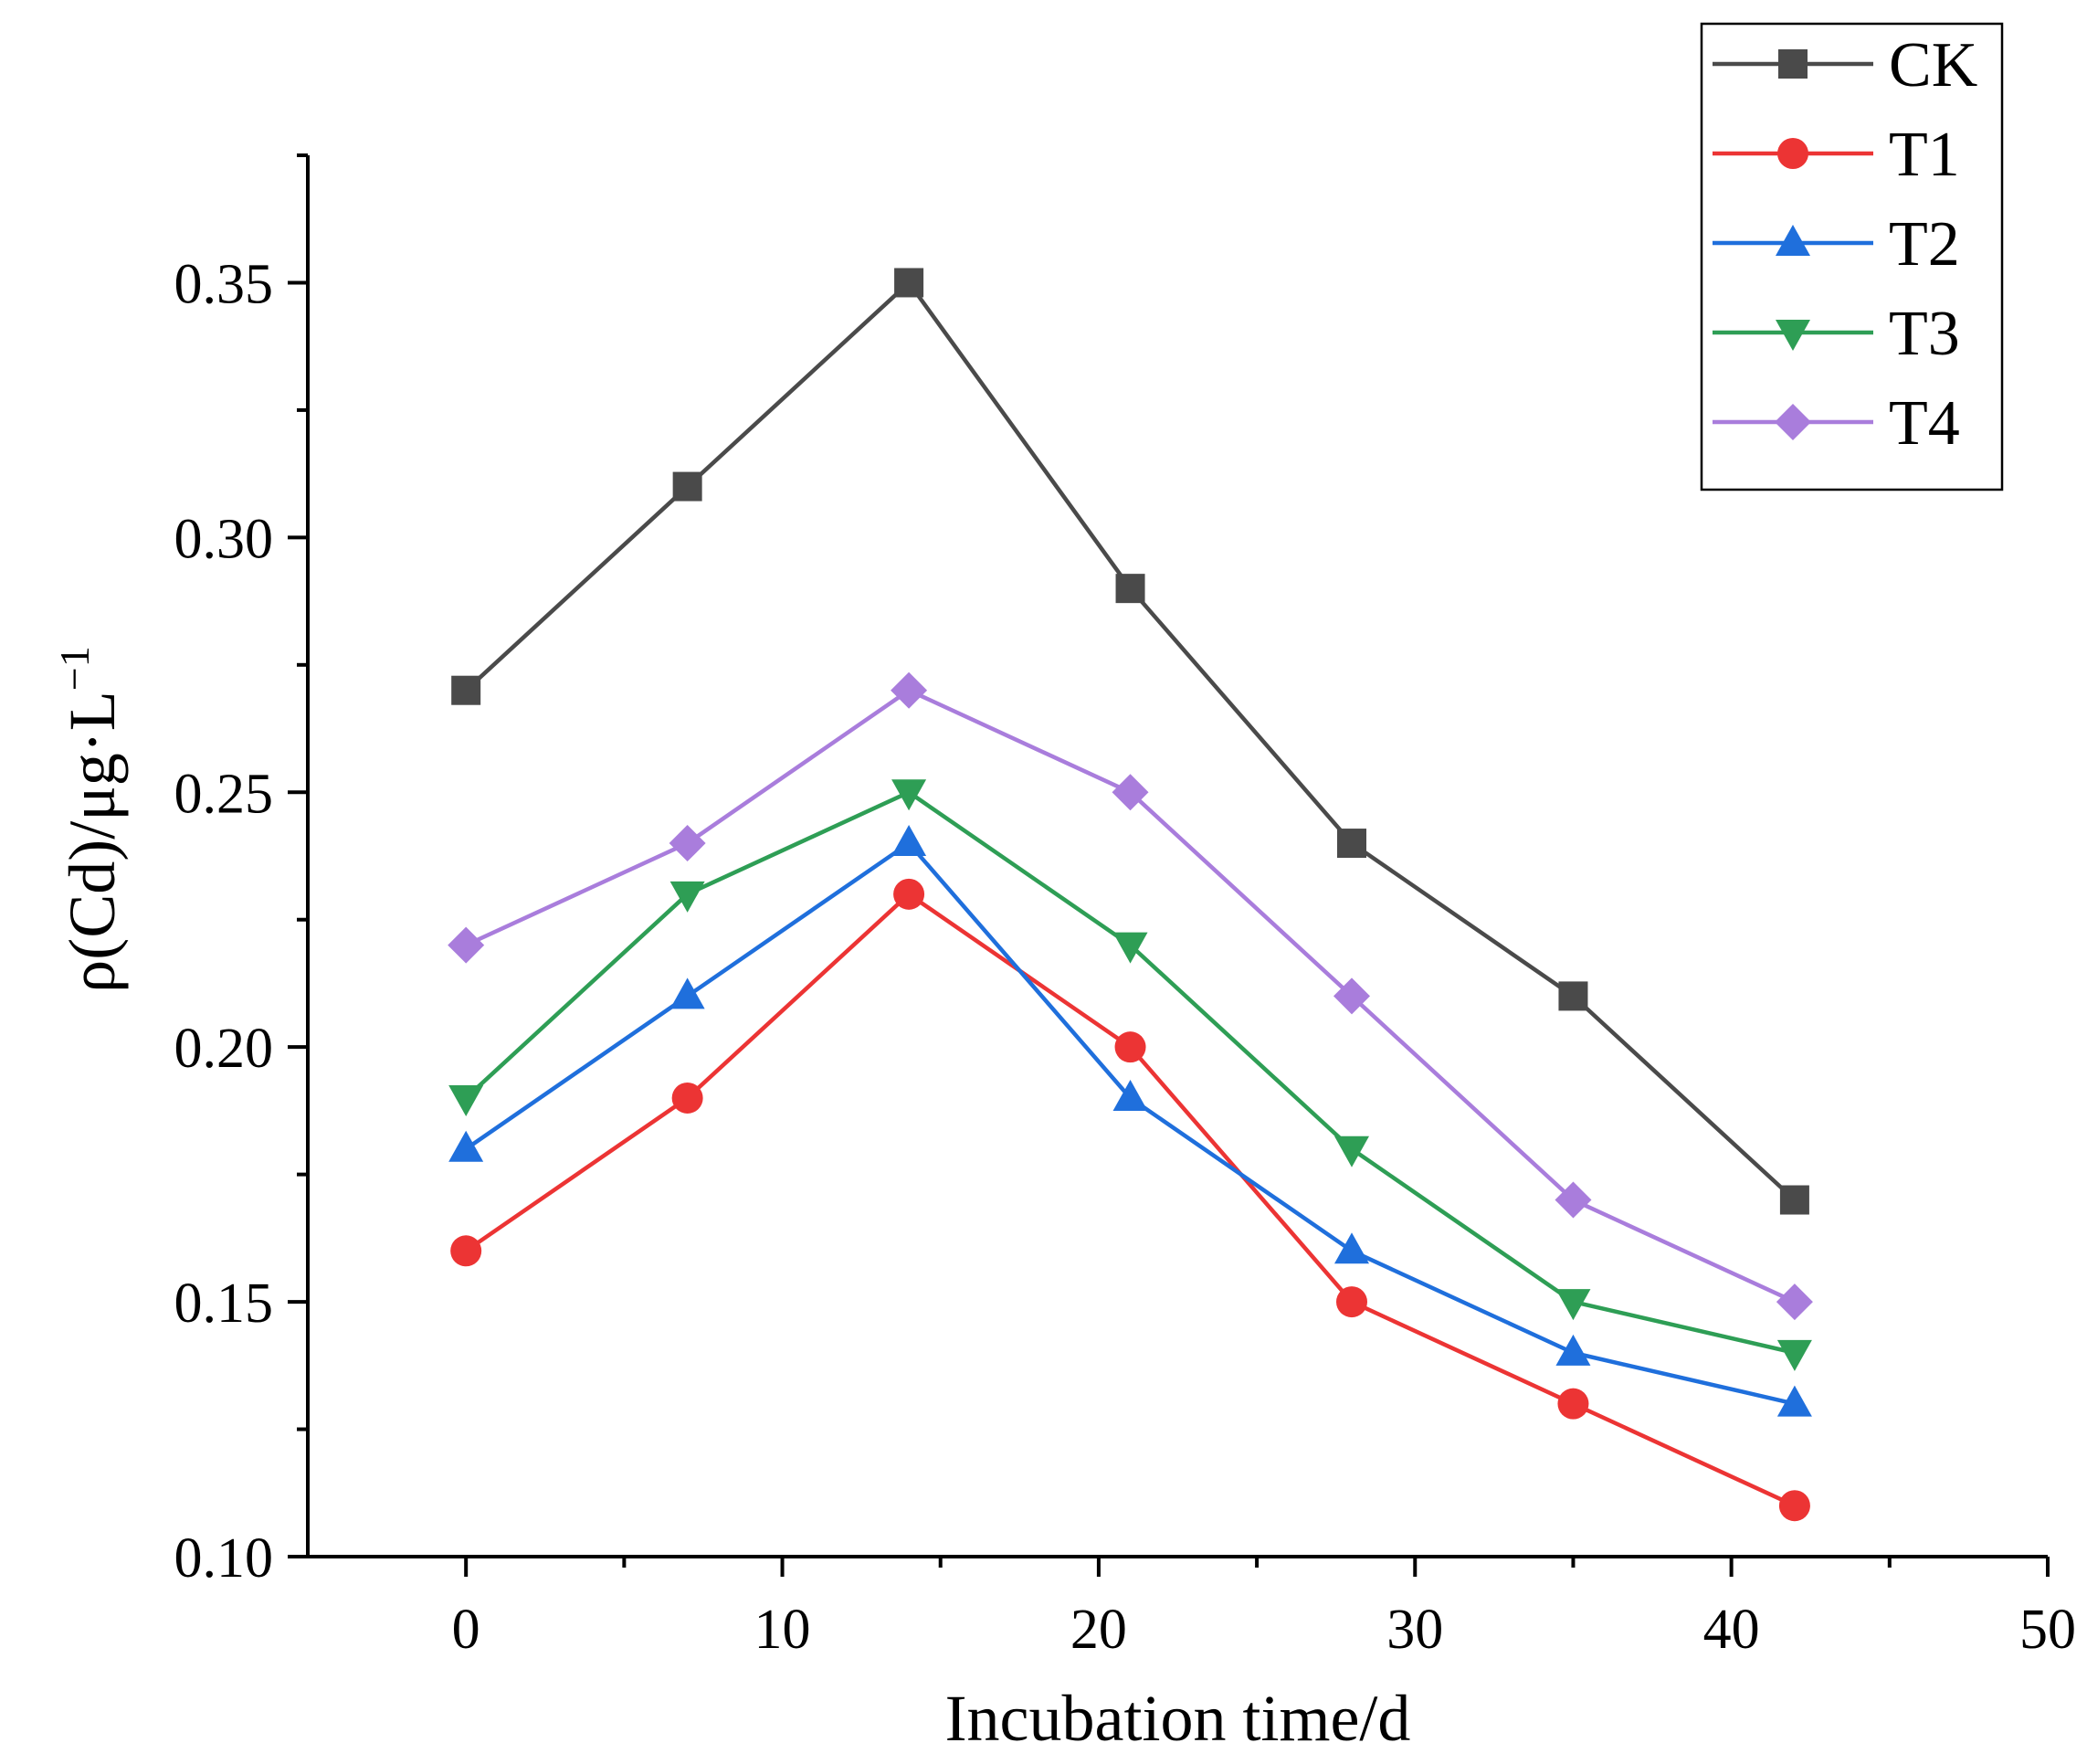 The image size is (2087, 1764). What do you see at coordinates (1836, 423) in the screenshot?
I see `legend-item-t4: T4` at bounding box center [1836, 423].